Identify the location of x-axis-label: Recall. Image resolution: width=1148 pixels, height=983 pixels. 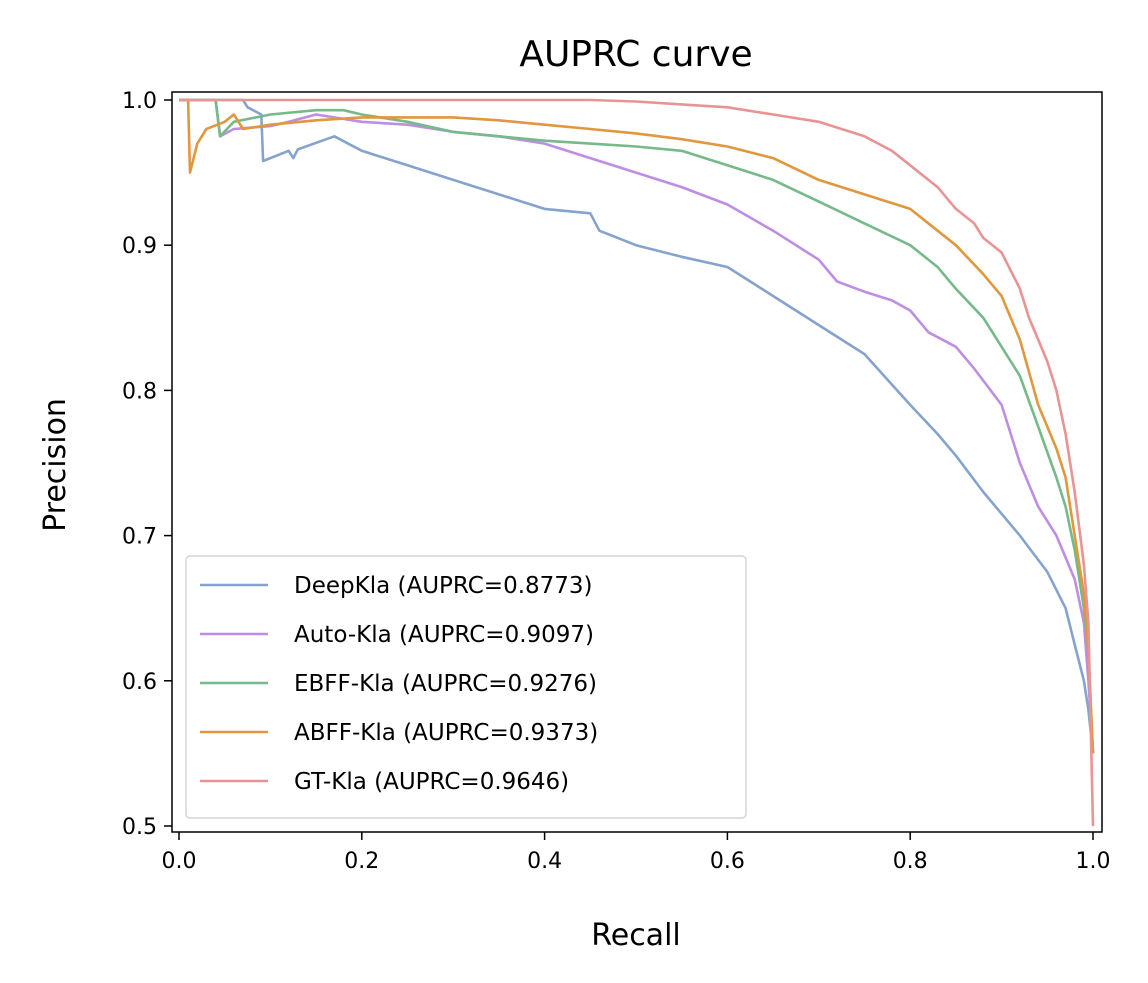
(636, 935).